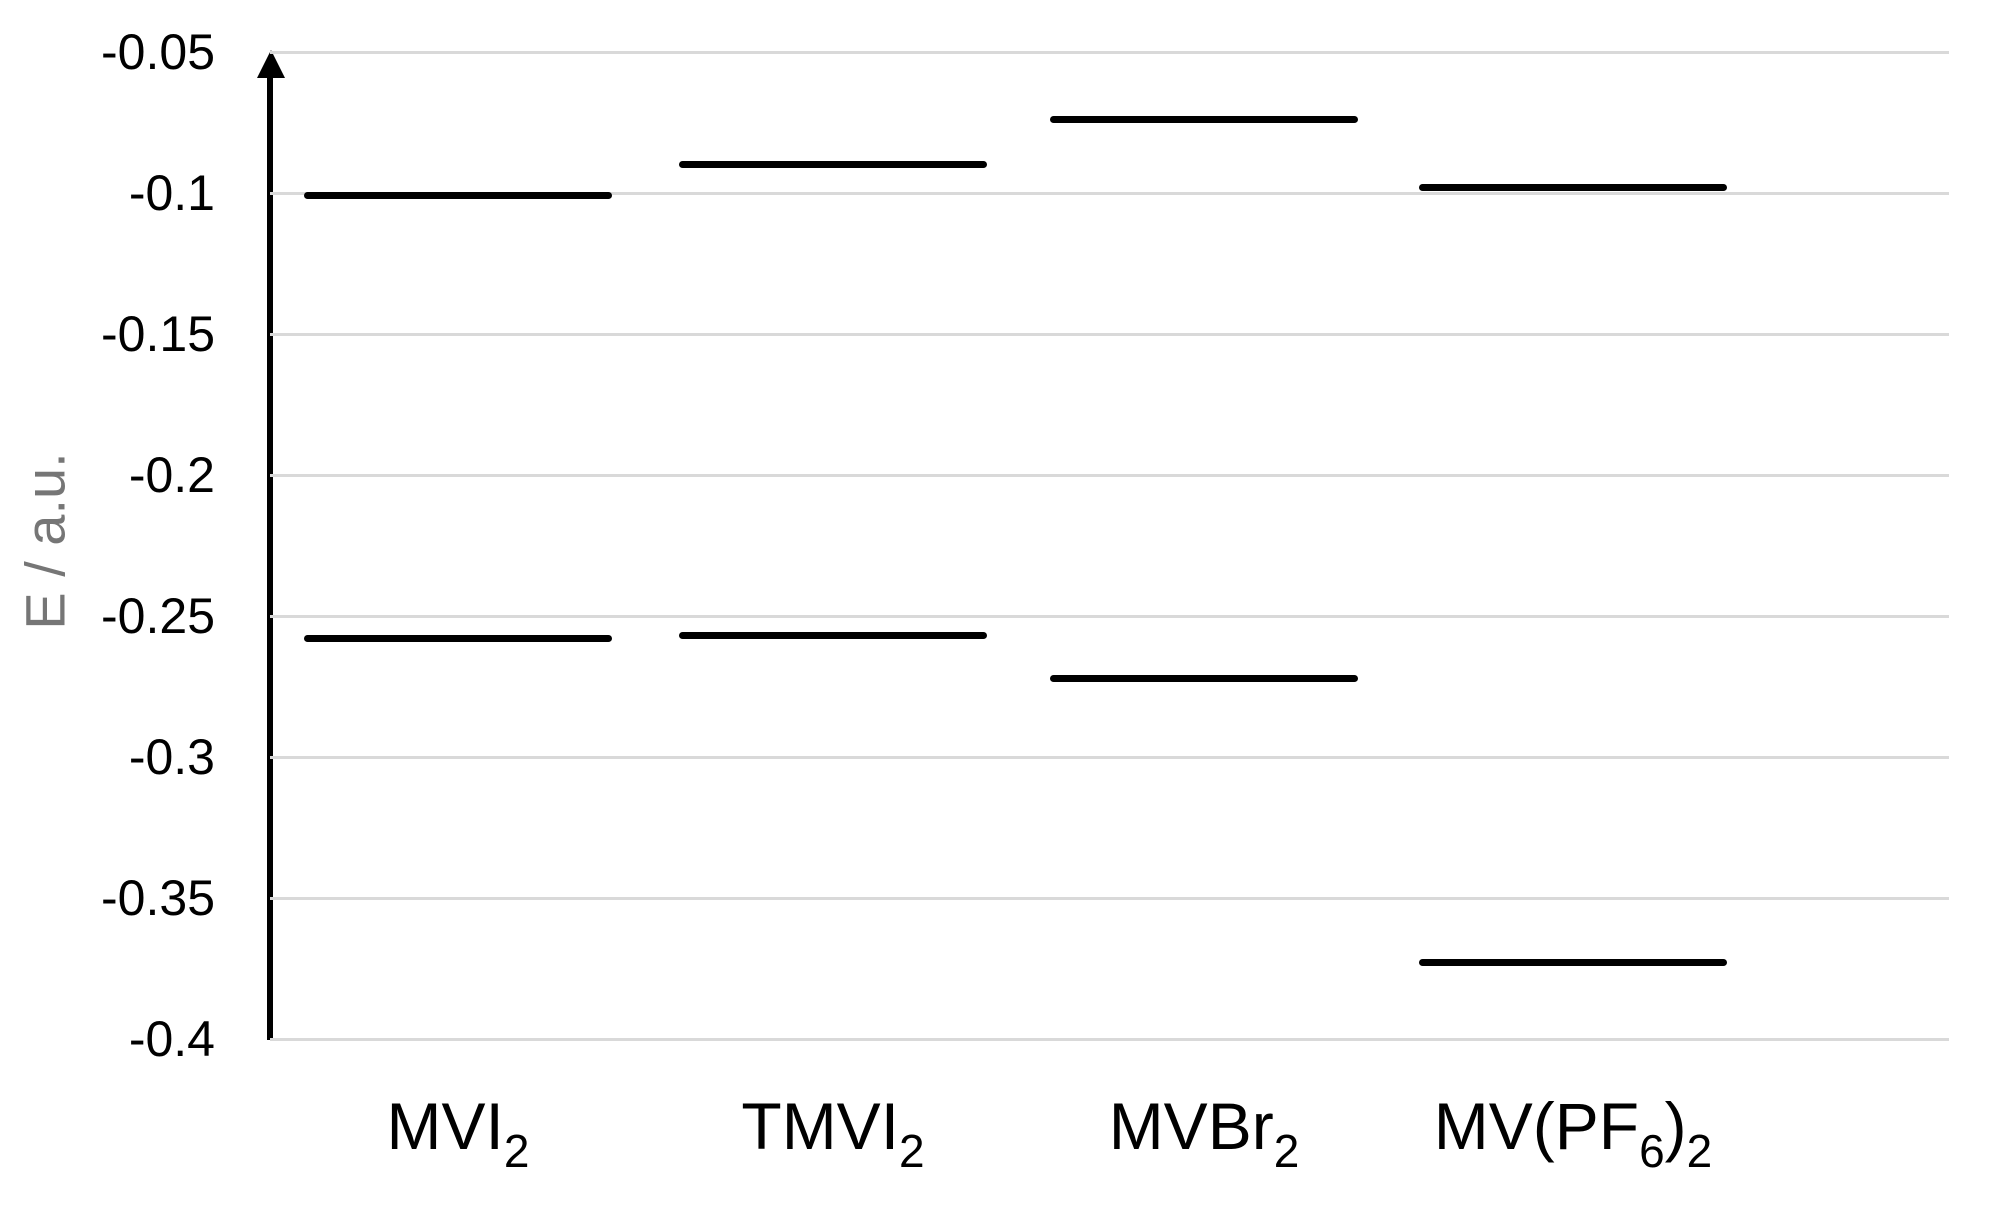 Image resolution: width=1989 pixels, height=1207 pixels. What do you see at coordinates (171, 757) in the screenshot?
I see `y-tick-label: -0.3` at bounding box center [171, 757].